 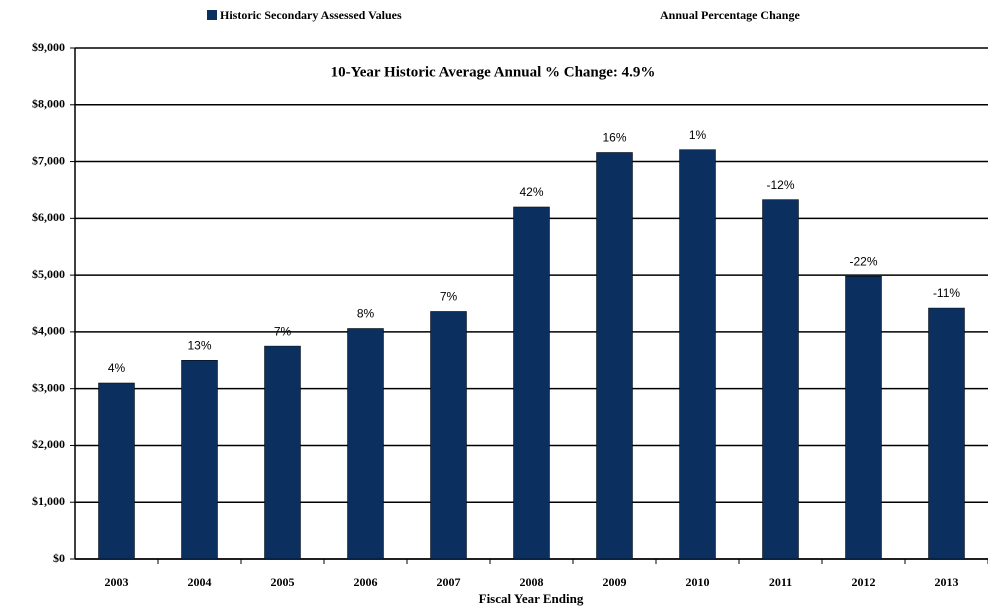 What do you see at coordinates (449, 582) in the screenshot?
I see `x-tick-label: 2007` at bounding box center [449, 582].